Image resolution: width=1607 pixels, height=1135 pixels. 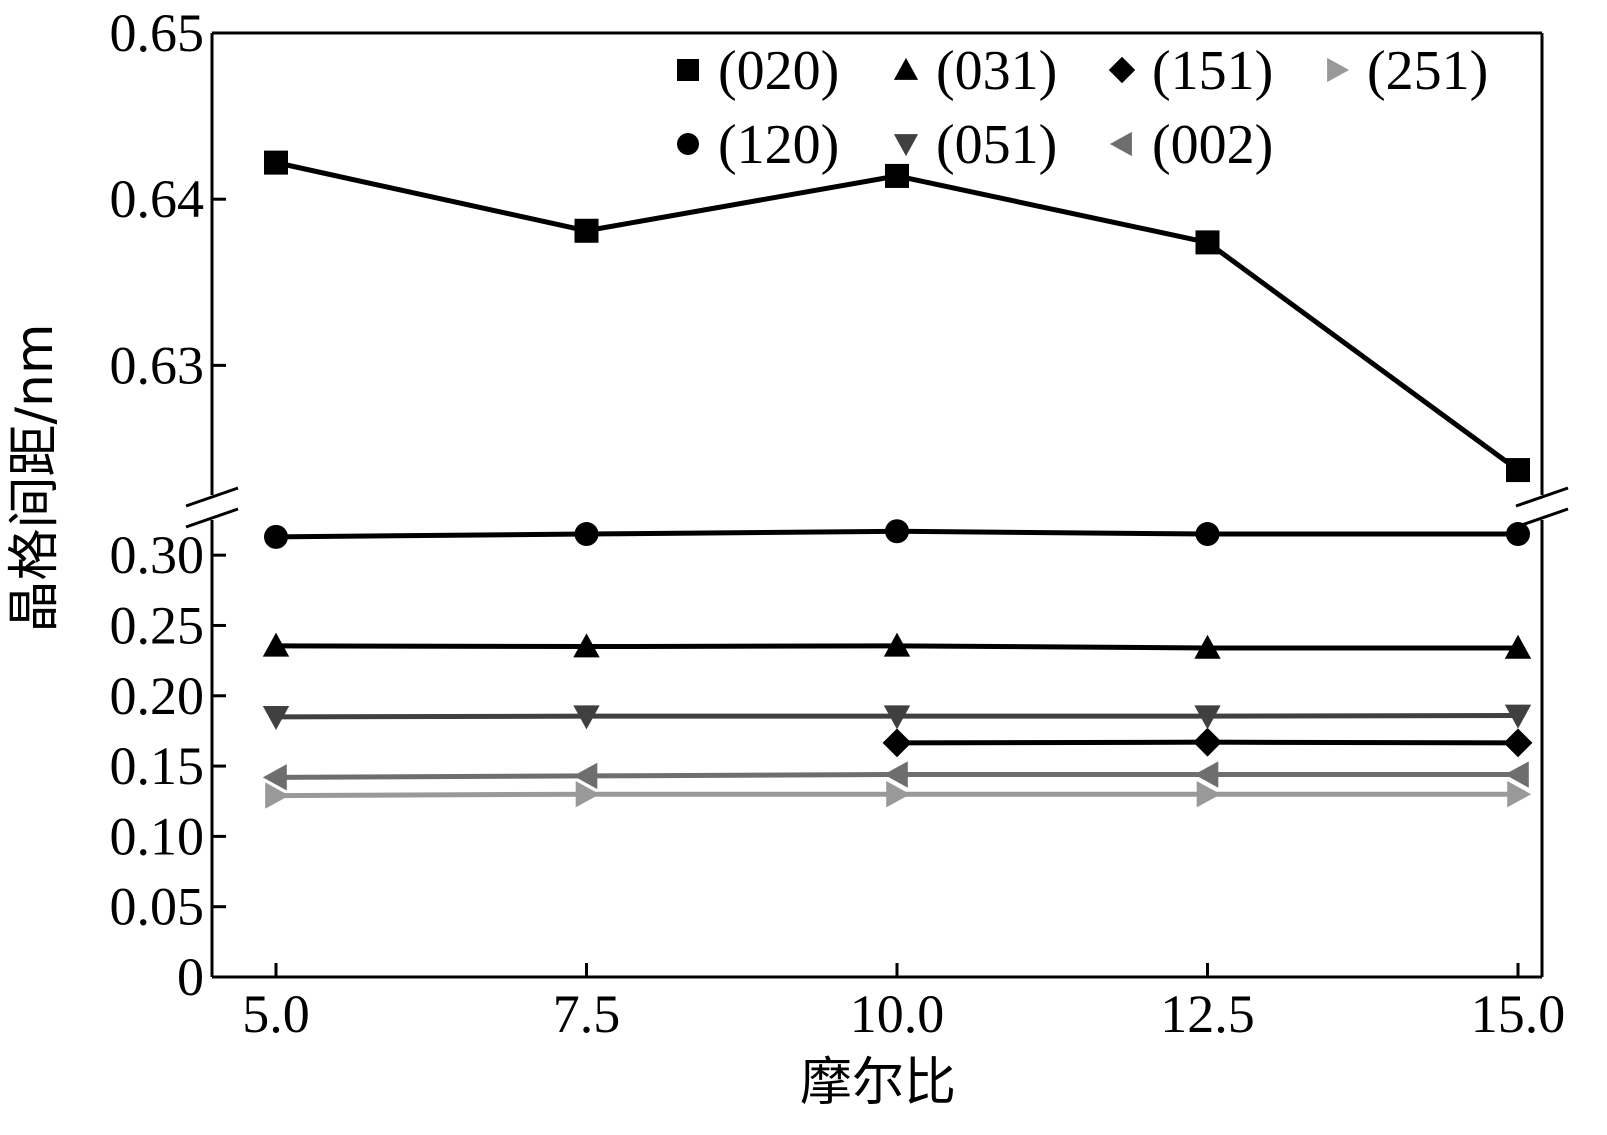 What do you see at coordinates (157, 696) in the screenshot?
I see `y-tick-label: 0.20` at bounding box center [157, 696].